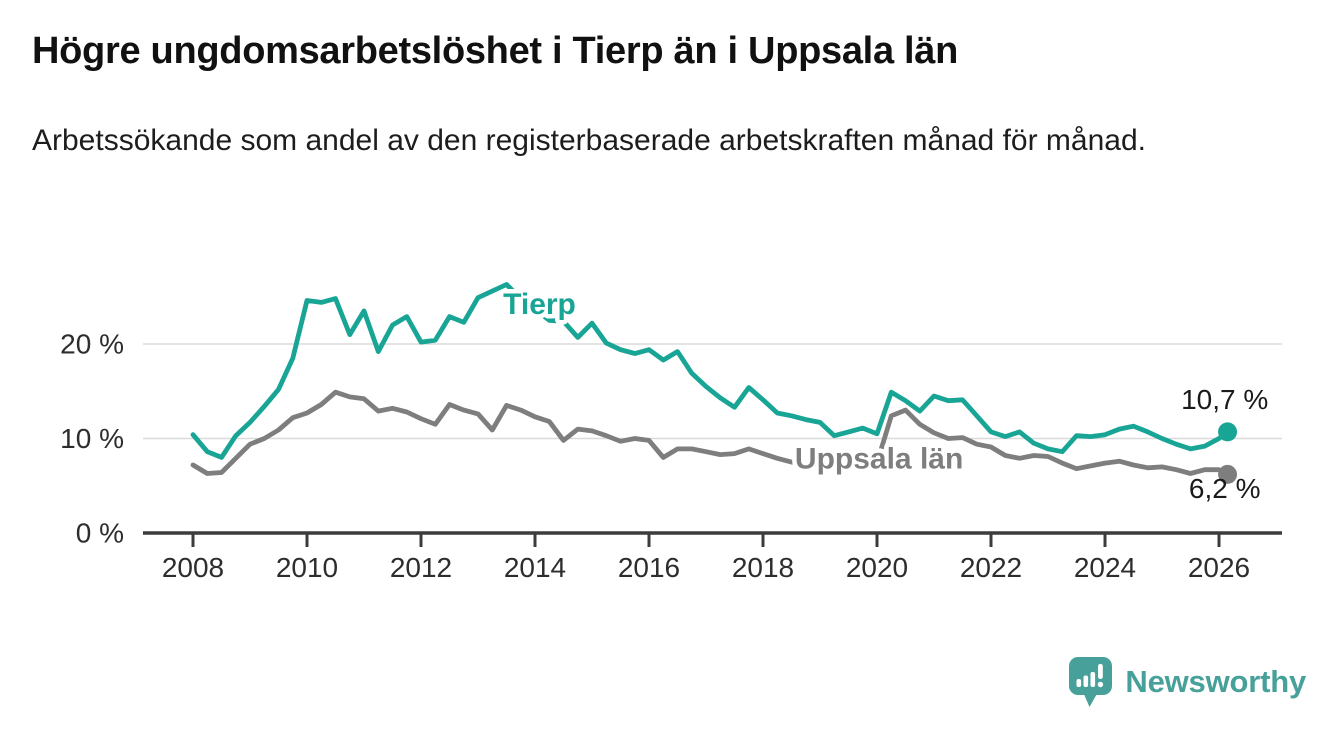 This screenshot has height=734, width=1340. I want to click on y-tick-label: 20 %, so click(92, 344).